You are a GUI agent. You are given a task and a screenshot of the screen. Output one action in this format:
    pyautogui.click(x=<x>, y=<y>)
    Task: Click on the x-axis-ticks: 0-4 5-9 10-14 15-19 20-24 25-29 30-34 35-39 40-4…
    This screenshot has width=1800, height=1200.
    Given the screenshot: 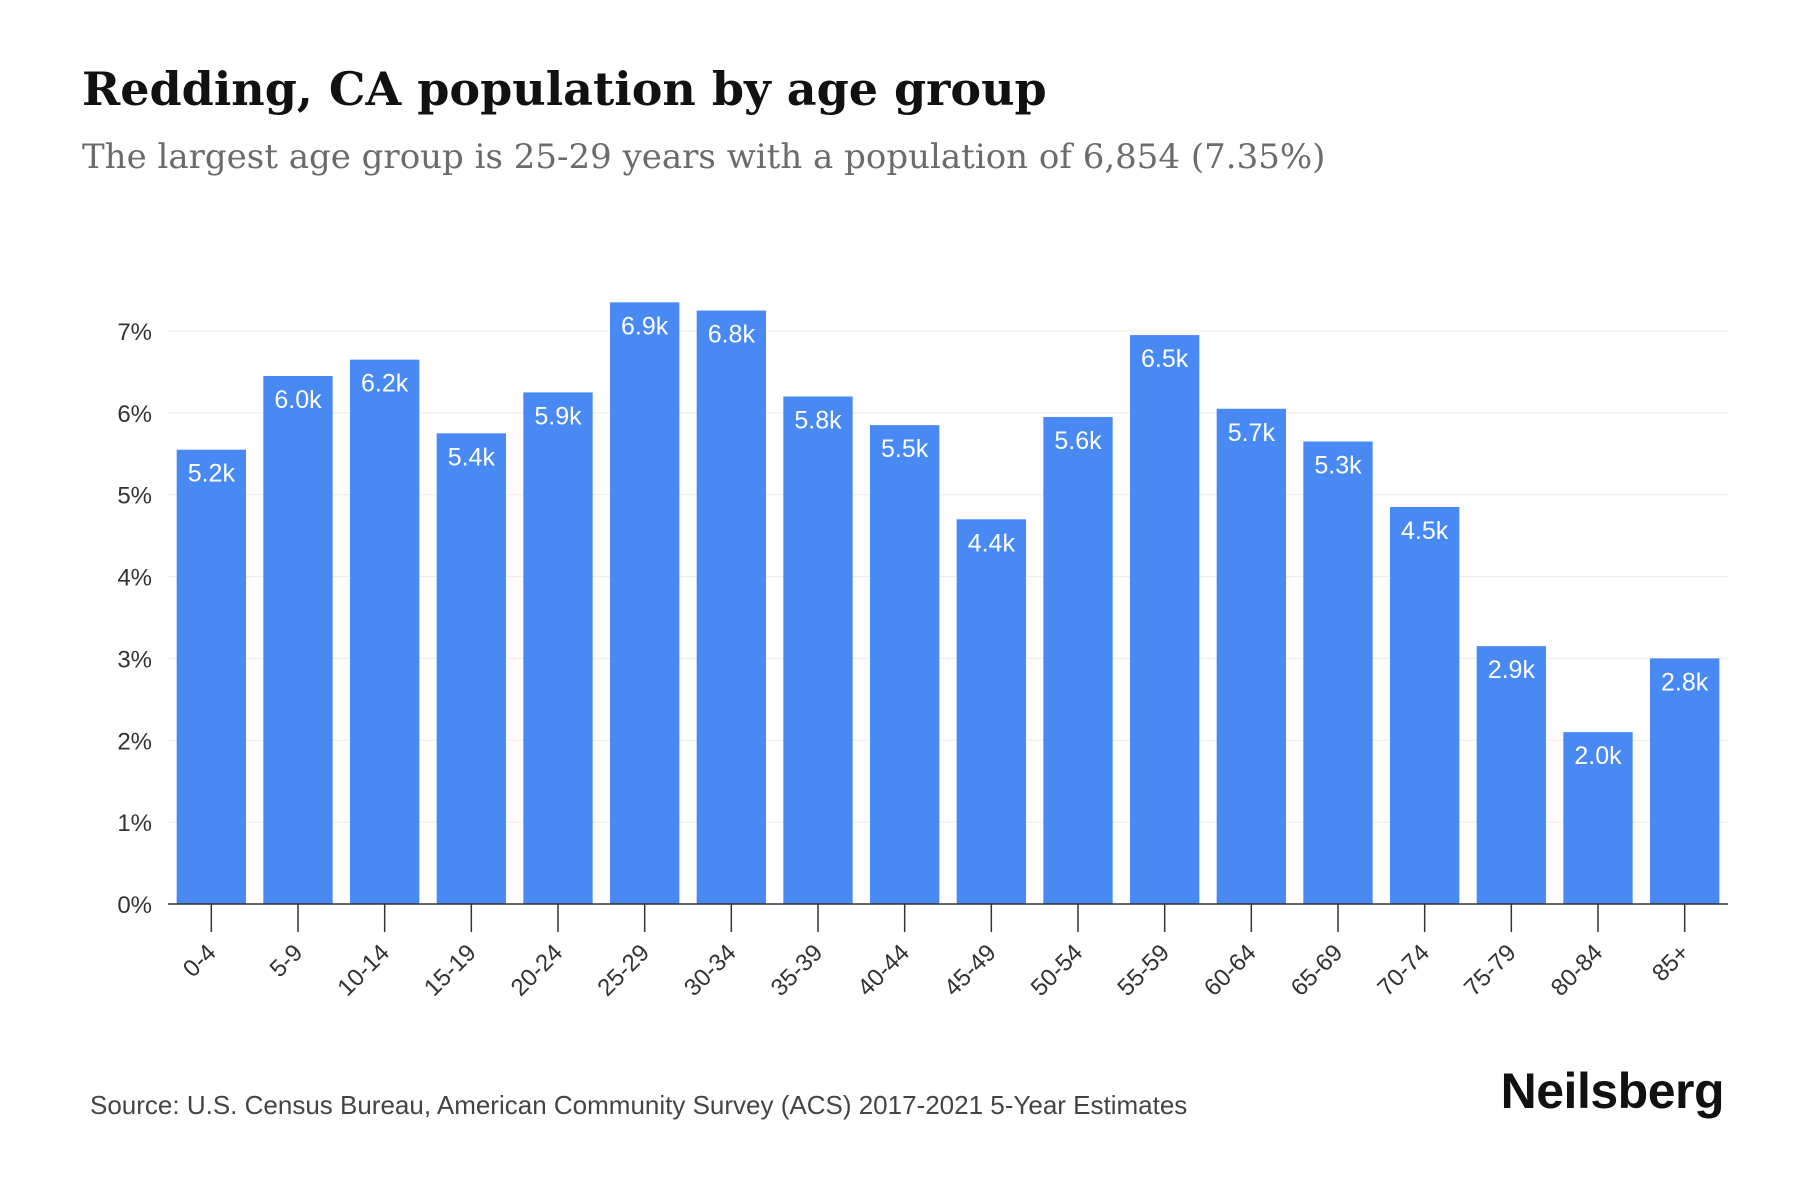 What is the action you would take?
    pyautogui.click(x=936, y=953)
    